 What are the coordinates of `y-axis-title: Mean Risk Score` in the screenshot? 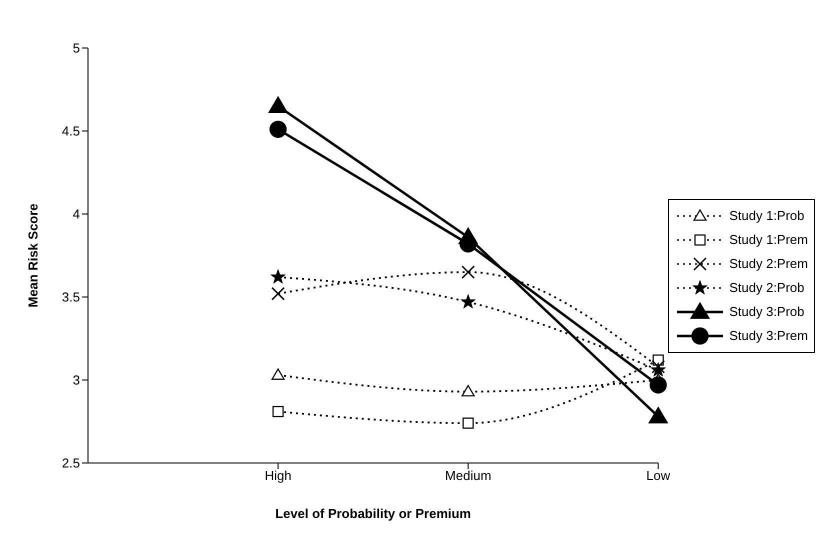 It's located at (33, 255).